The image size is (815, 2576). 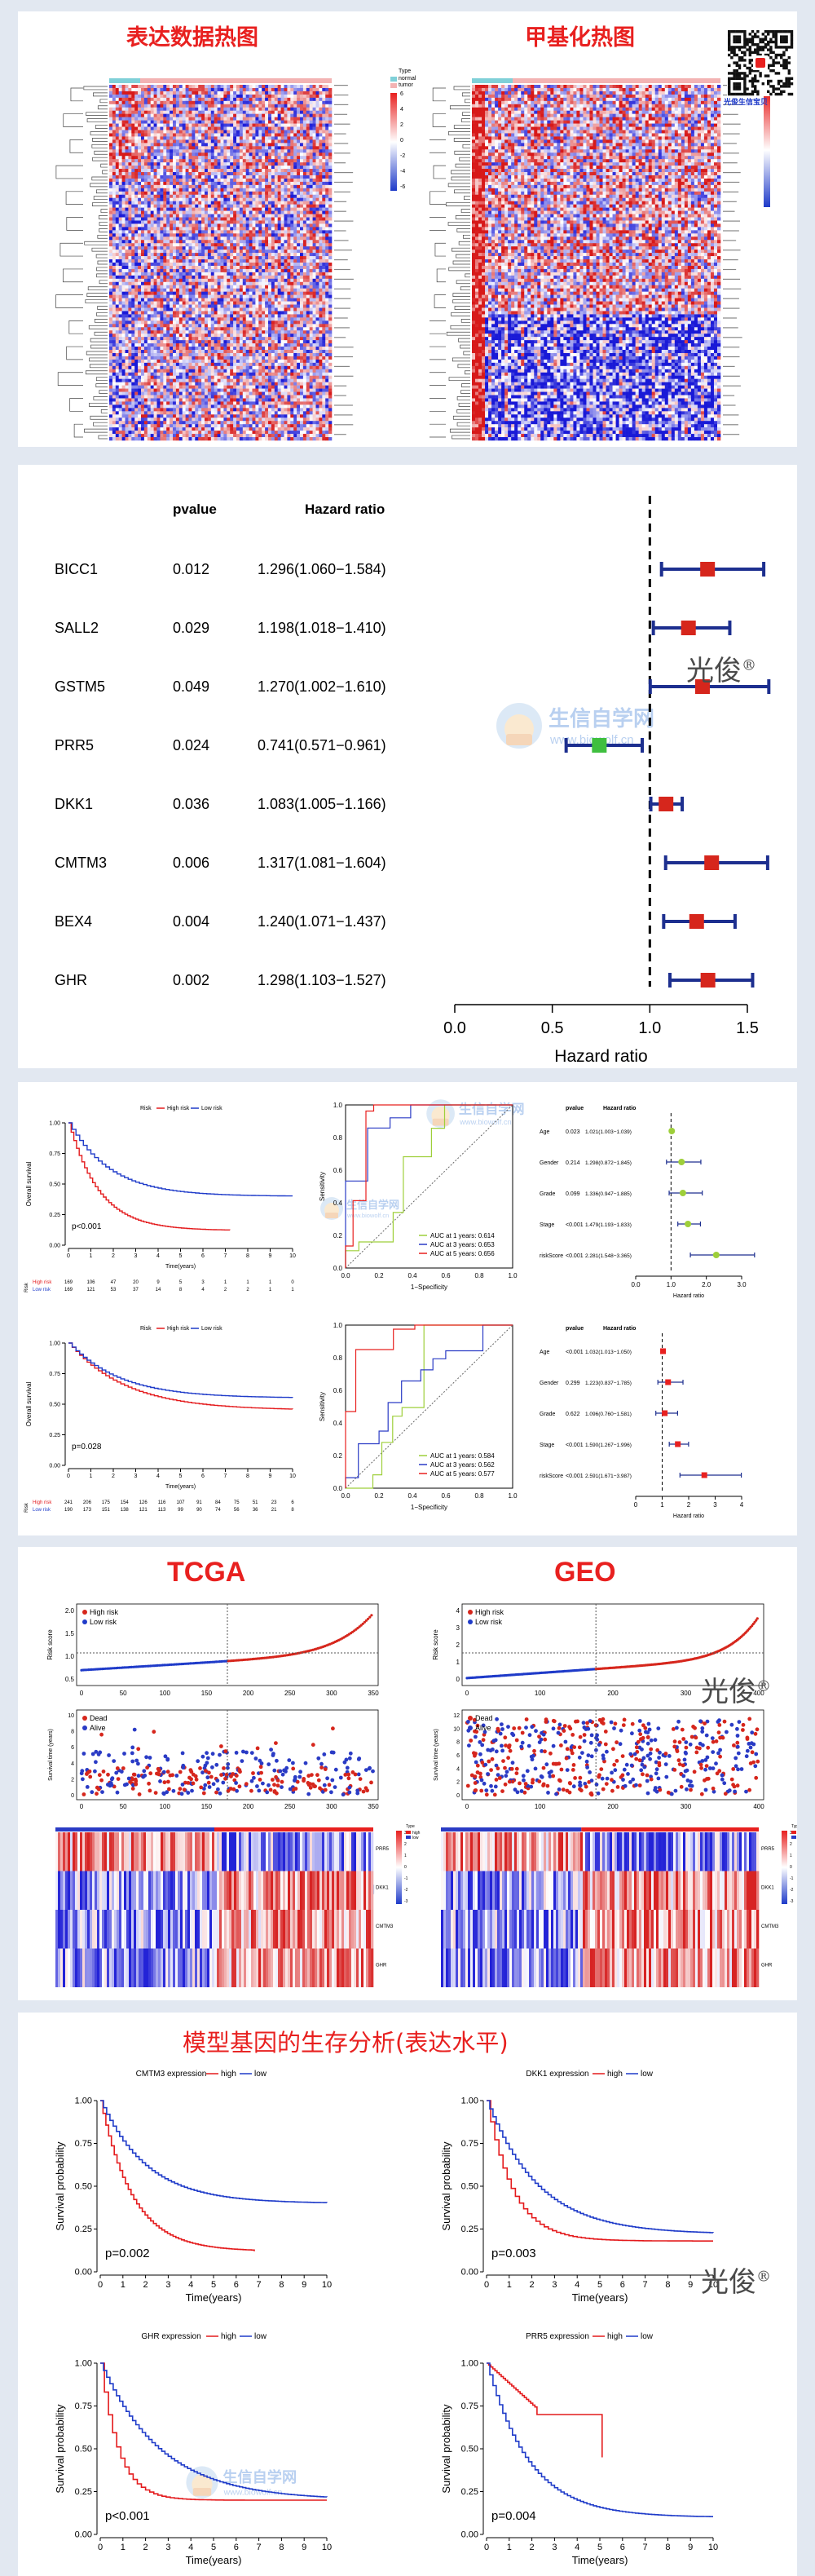 What do you see at coordinates (125, 1510) in the screenshot?
I see `risk-table-cell: 138` at bounding box center [125, 1510].